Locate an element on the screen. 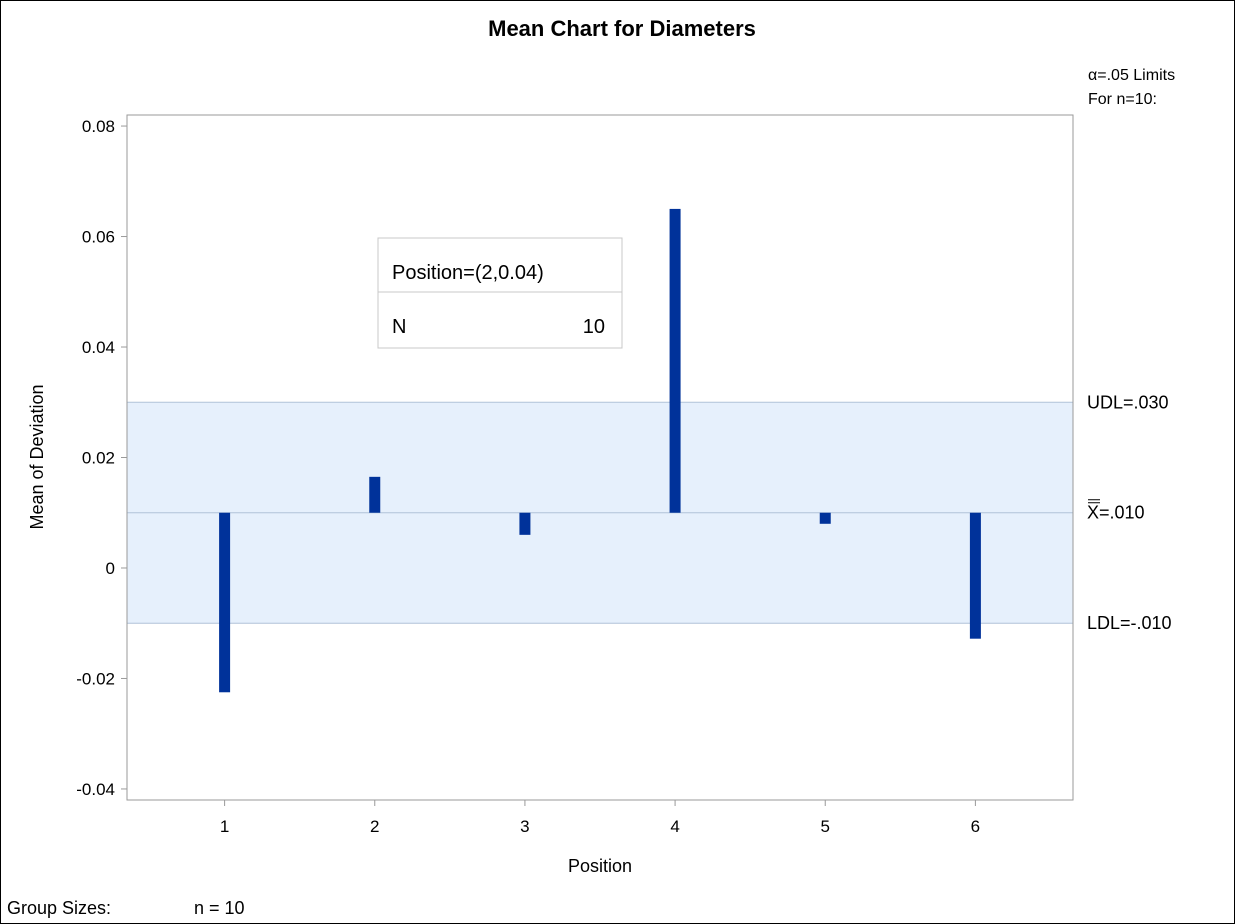  x-tick-label: 1 is located at coordinates (224, 826).